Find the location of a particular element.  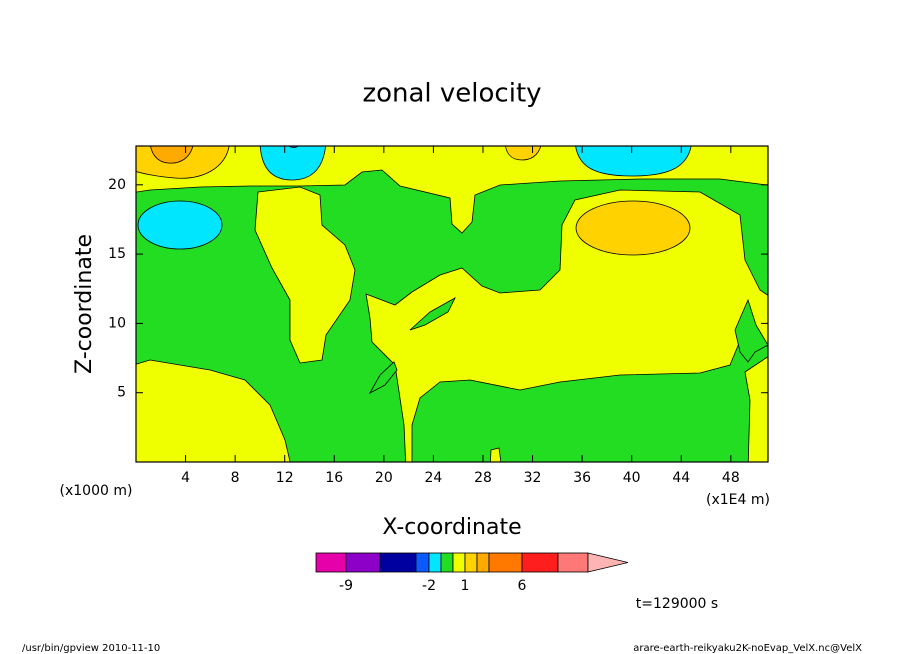

y-unit: (x1000 m) is located at coordinates (96, 491).